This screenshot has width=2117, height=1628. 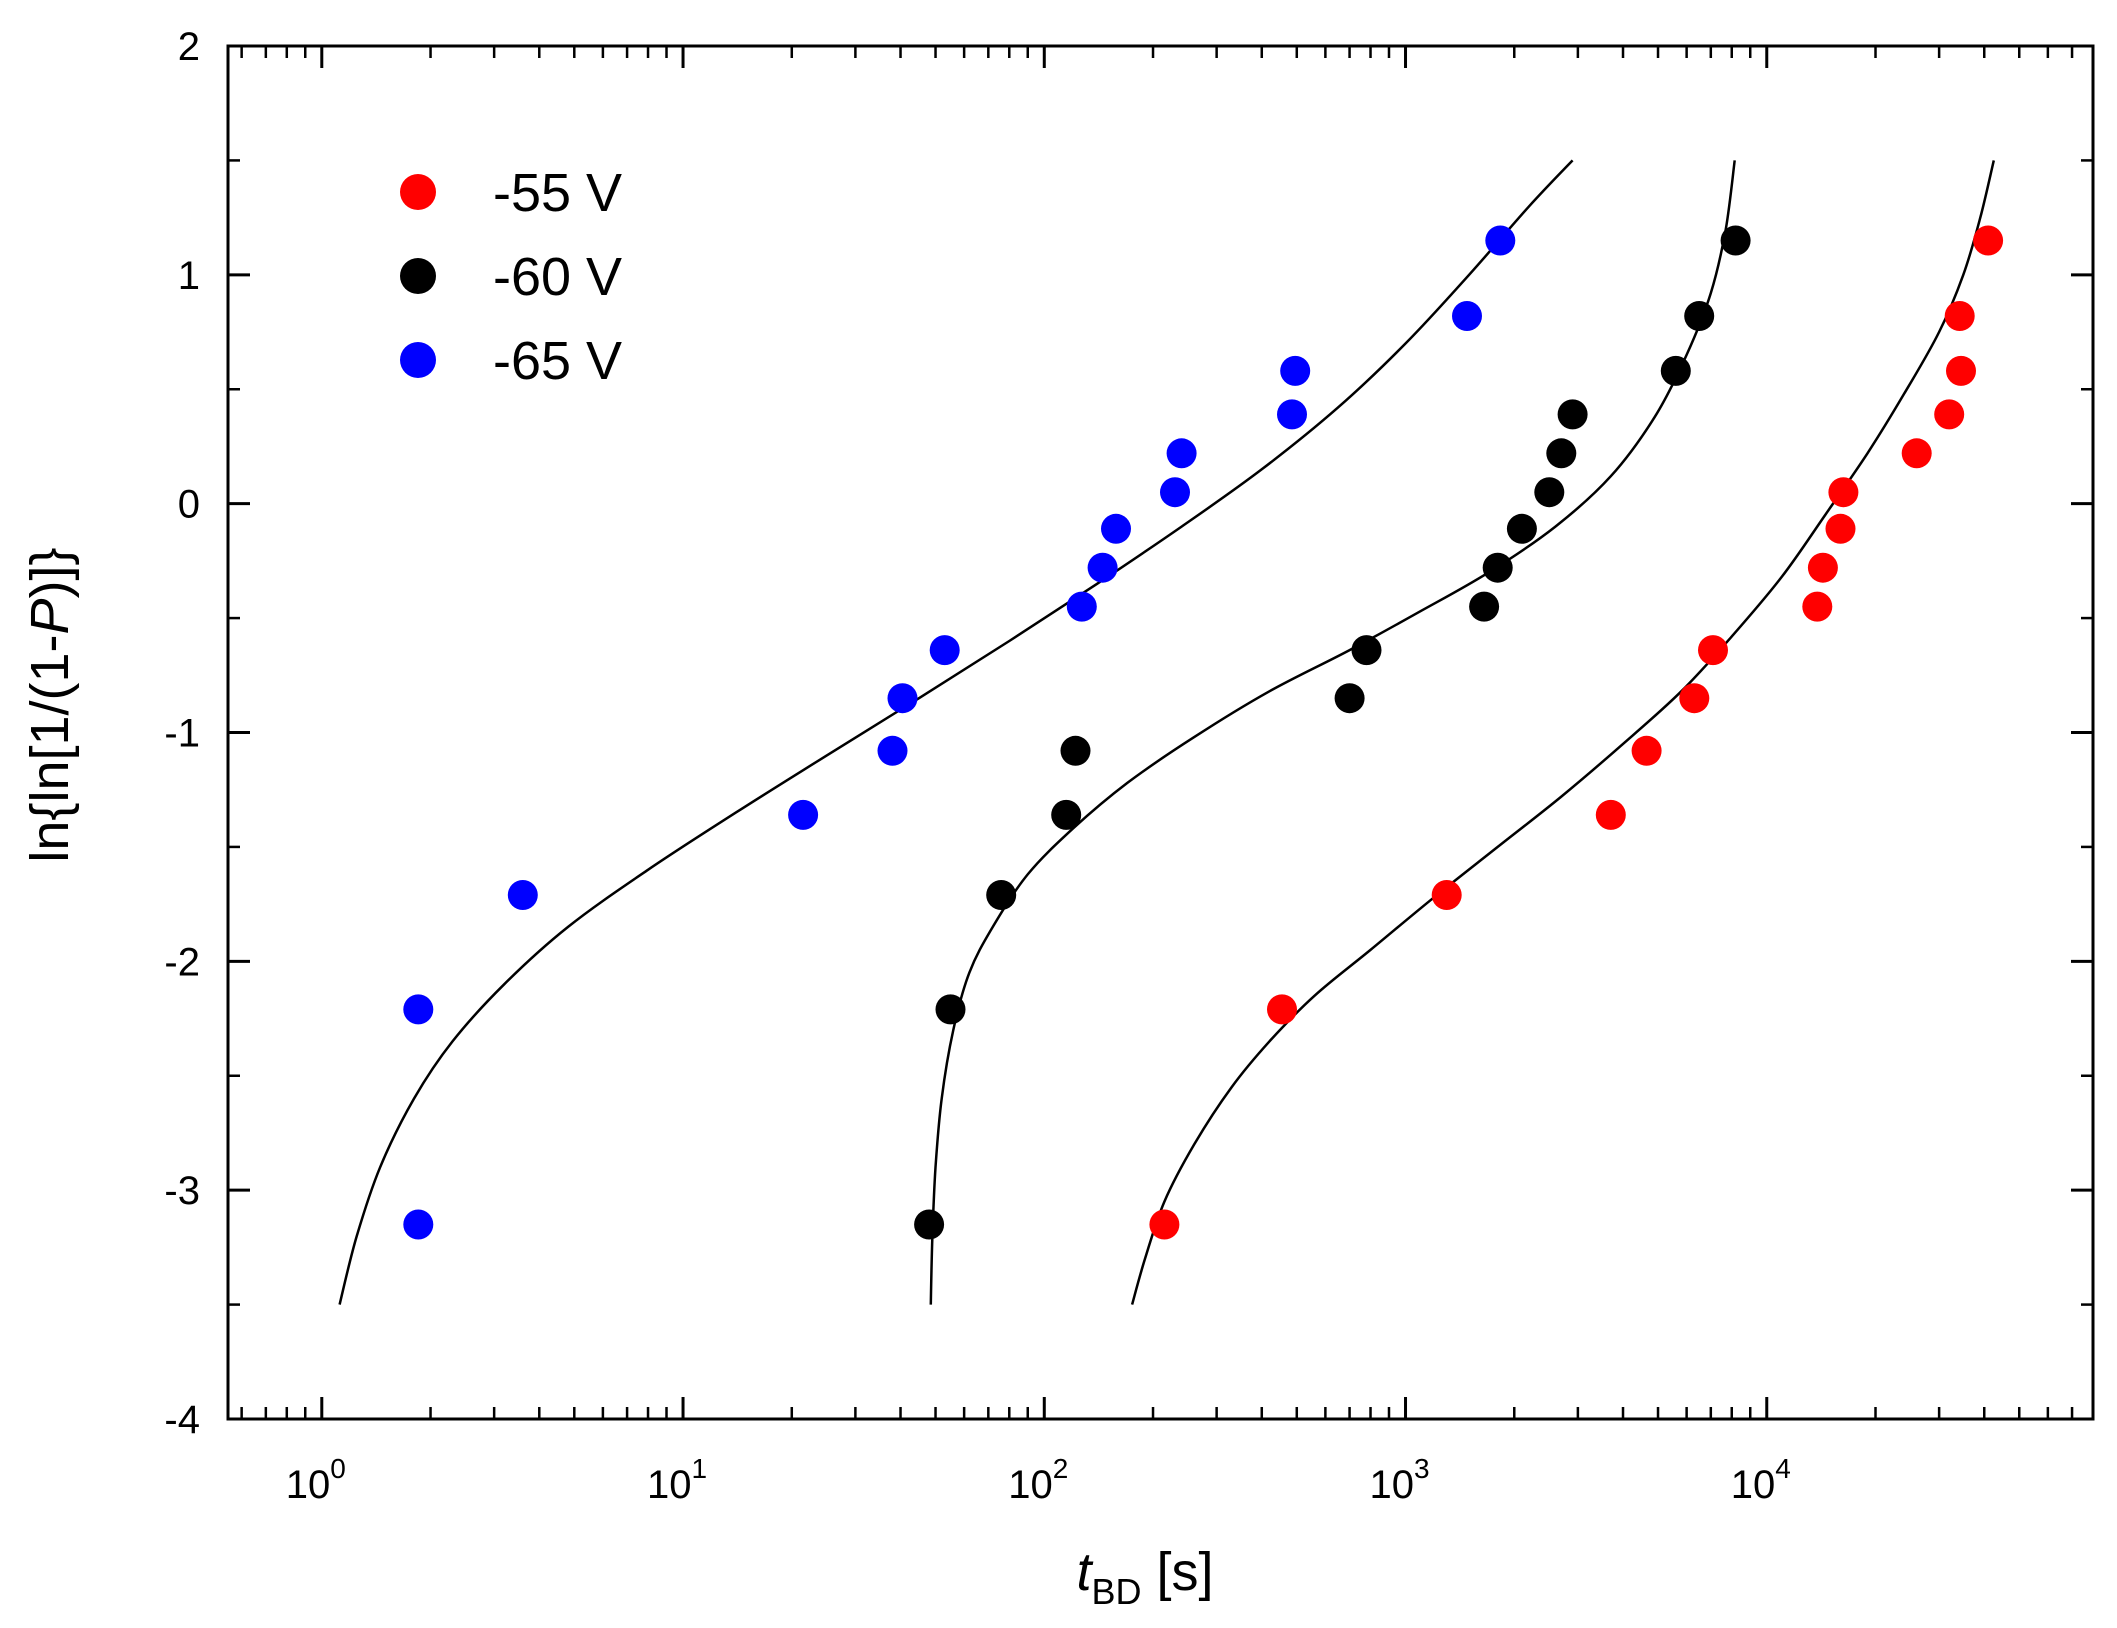 What do you see at coordinates (182, 962) in the screenshot?
I see `y-tick-label: -2` at bounding box center [182, 962].